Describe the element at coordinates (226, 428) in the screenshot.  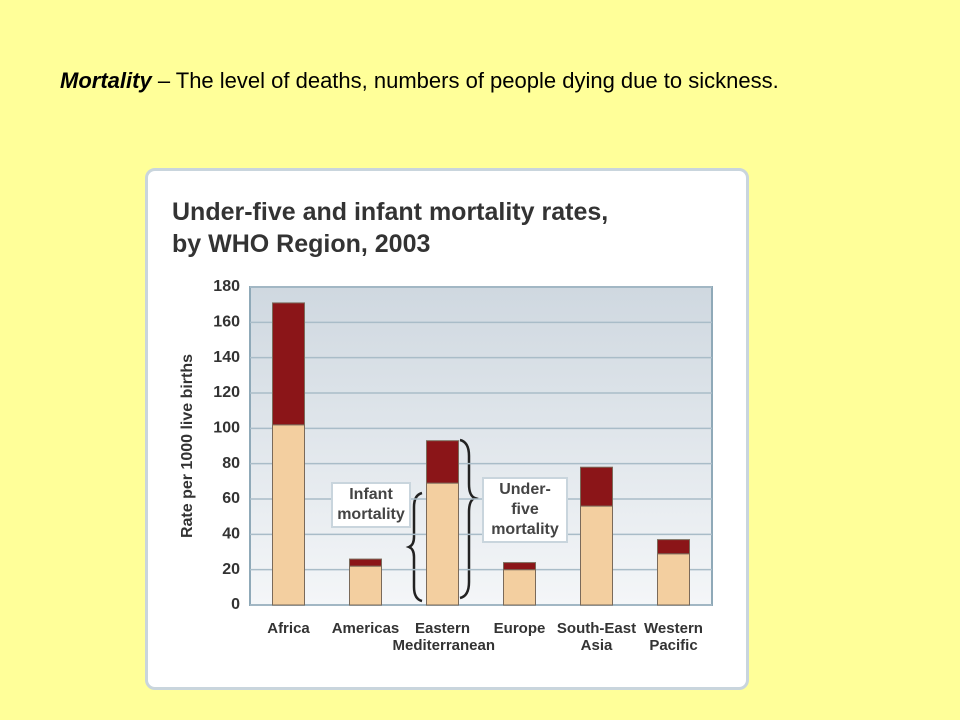
I see `y-tick-label: 100` at that location.